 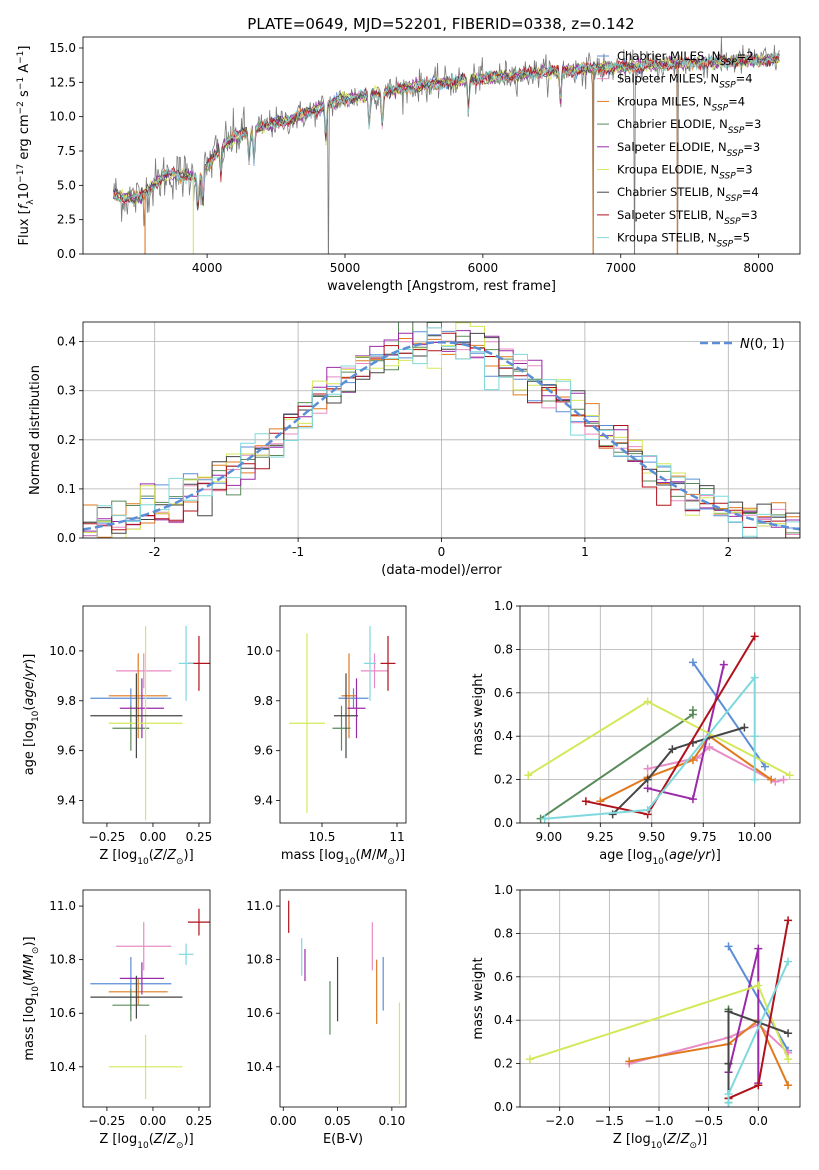 I want to click on errorbar-kroupa-elodie, so click(x=307, y=723).